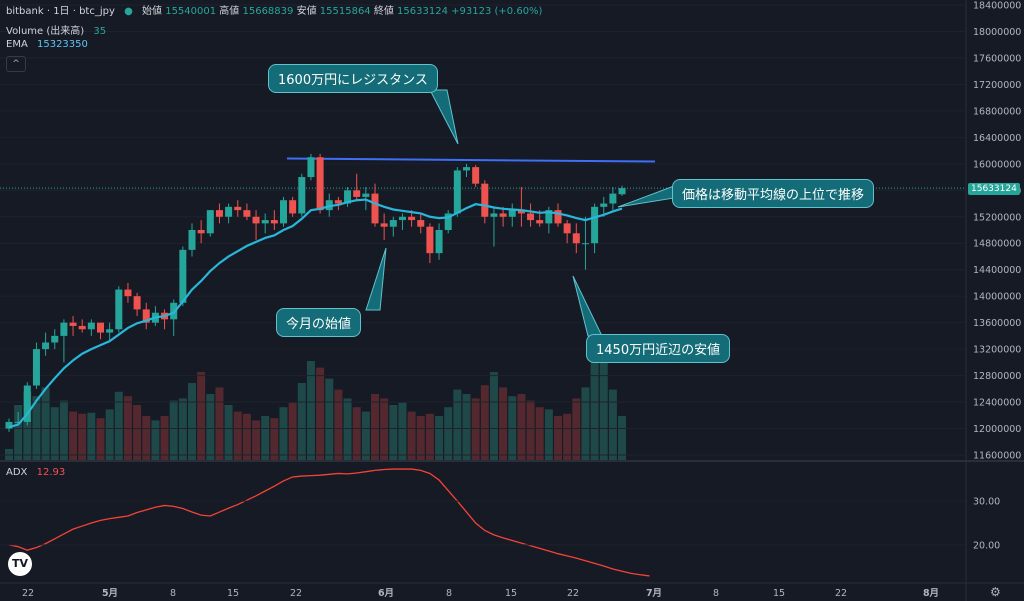 This screenshot has height=601, width=1024. Describe the element at coordinates (997, 429) in the screenshot. I see `price-tick-label: 12000000` at that location.